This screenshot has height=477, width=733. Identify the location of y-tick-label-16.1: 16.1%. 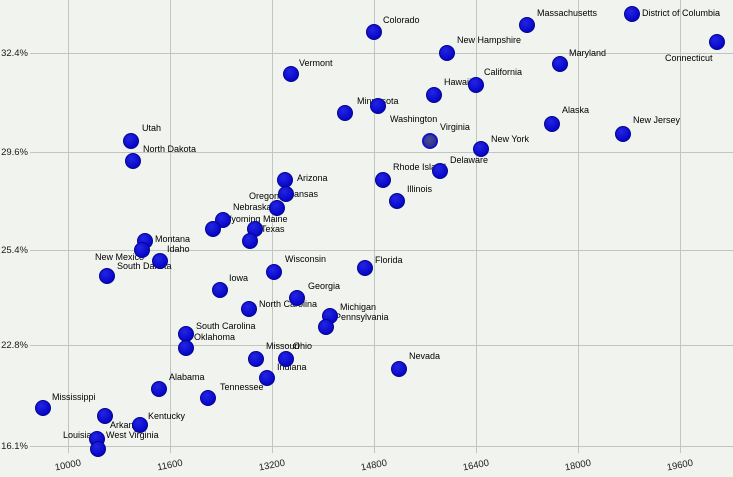
(14, 446).